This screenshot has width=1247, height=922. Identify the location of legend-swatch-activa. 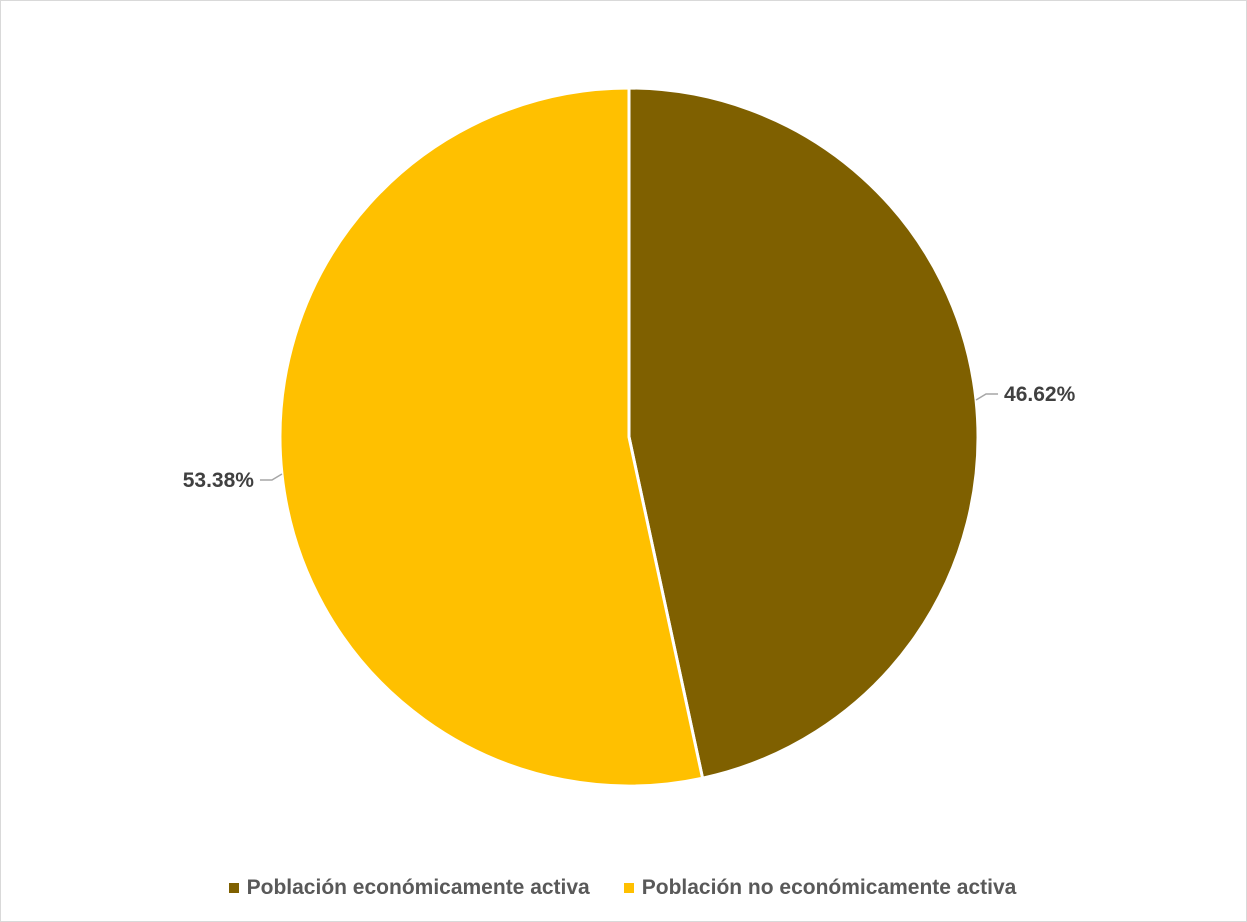
(233, 888).